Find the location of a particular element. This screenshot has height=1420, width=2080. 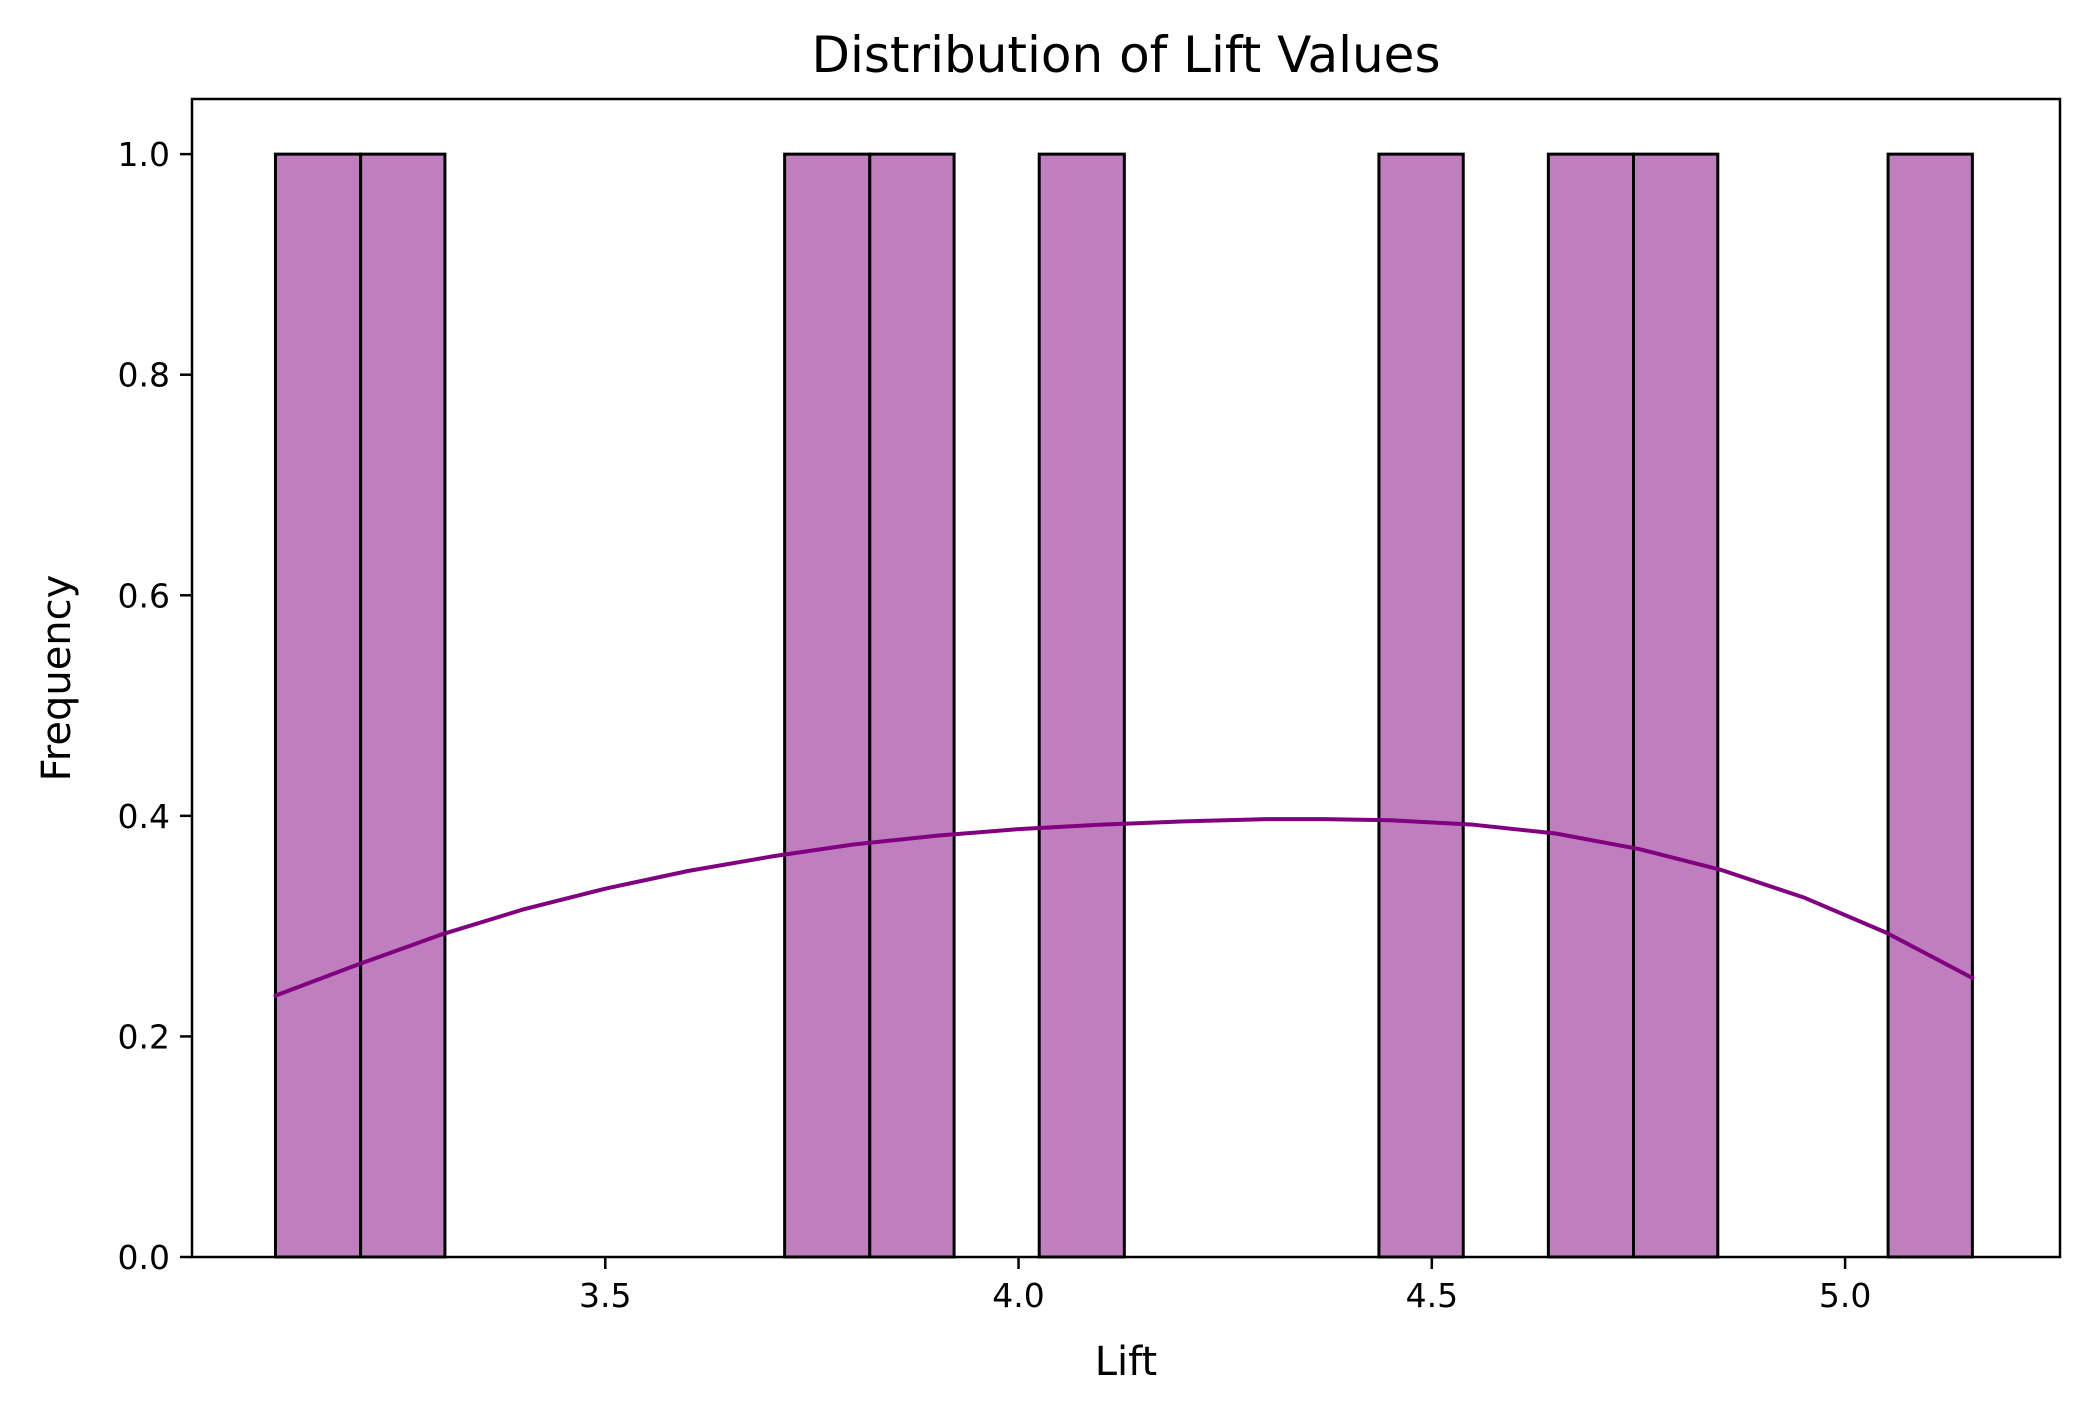

y-tick-label: 0.4 is located at coordinates (144, 816).